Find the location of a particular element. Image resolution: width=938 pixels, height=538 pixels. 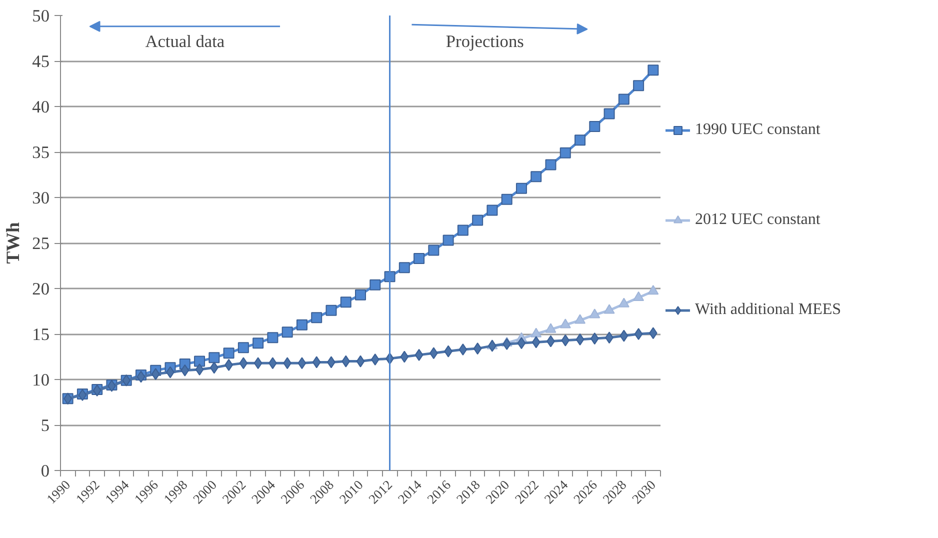

y-tick-label: 35 is located at coordinates (41, 152).